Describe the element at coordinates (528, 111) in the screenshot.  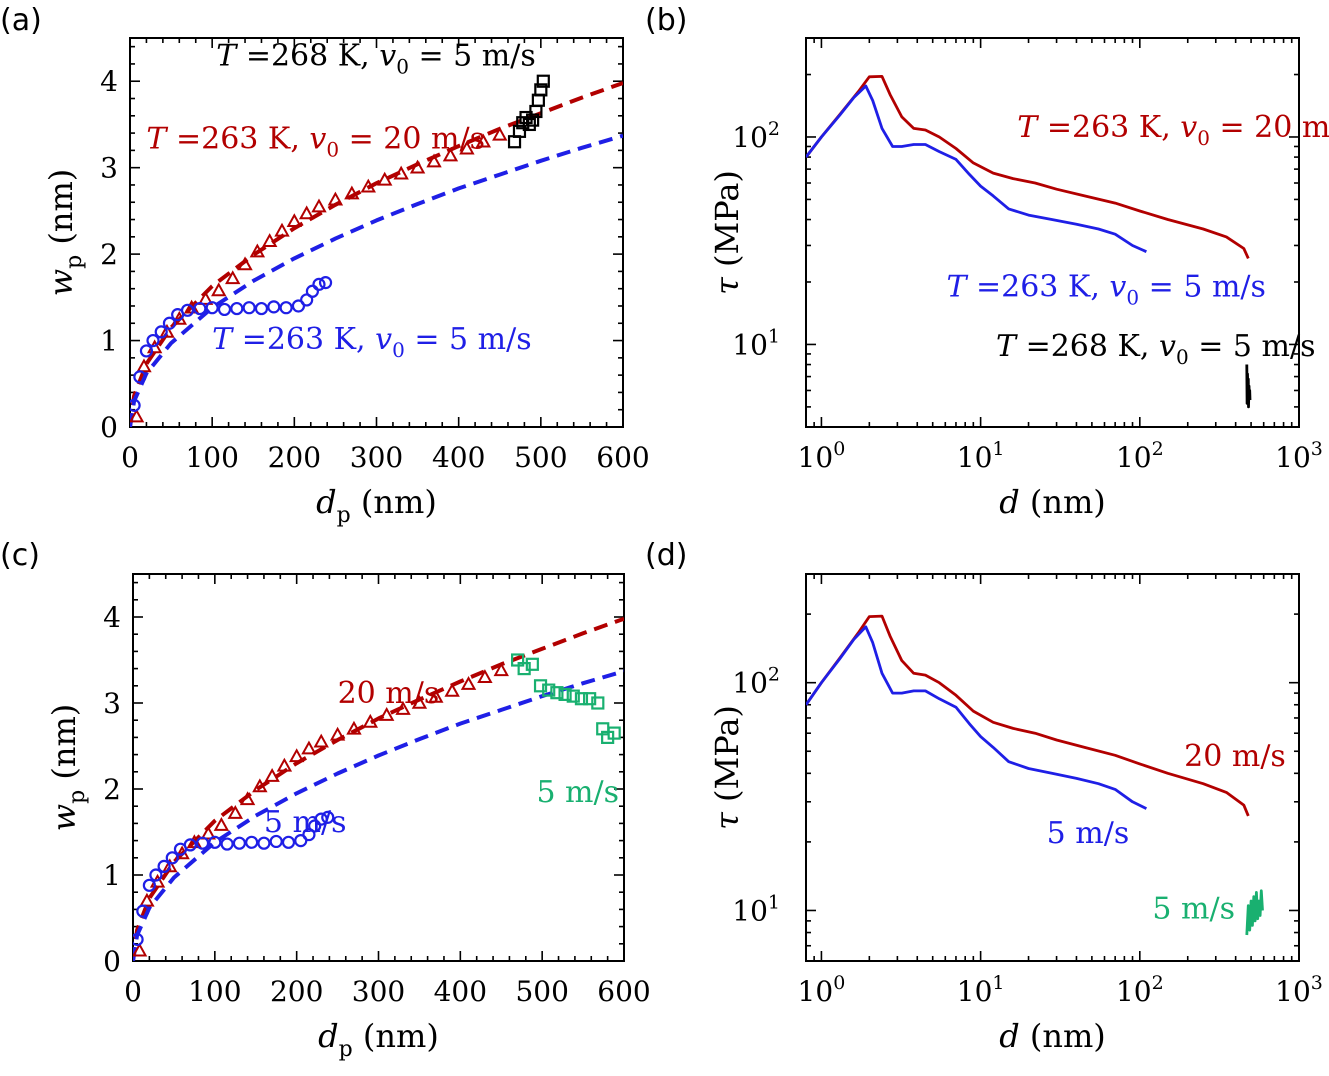
I see `series-markers-black` at that location.